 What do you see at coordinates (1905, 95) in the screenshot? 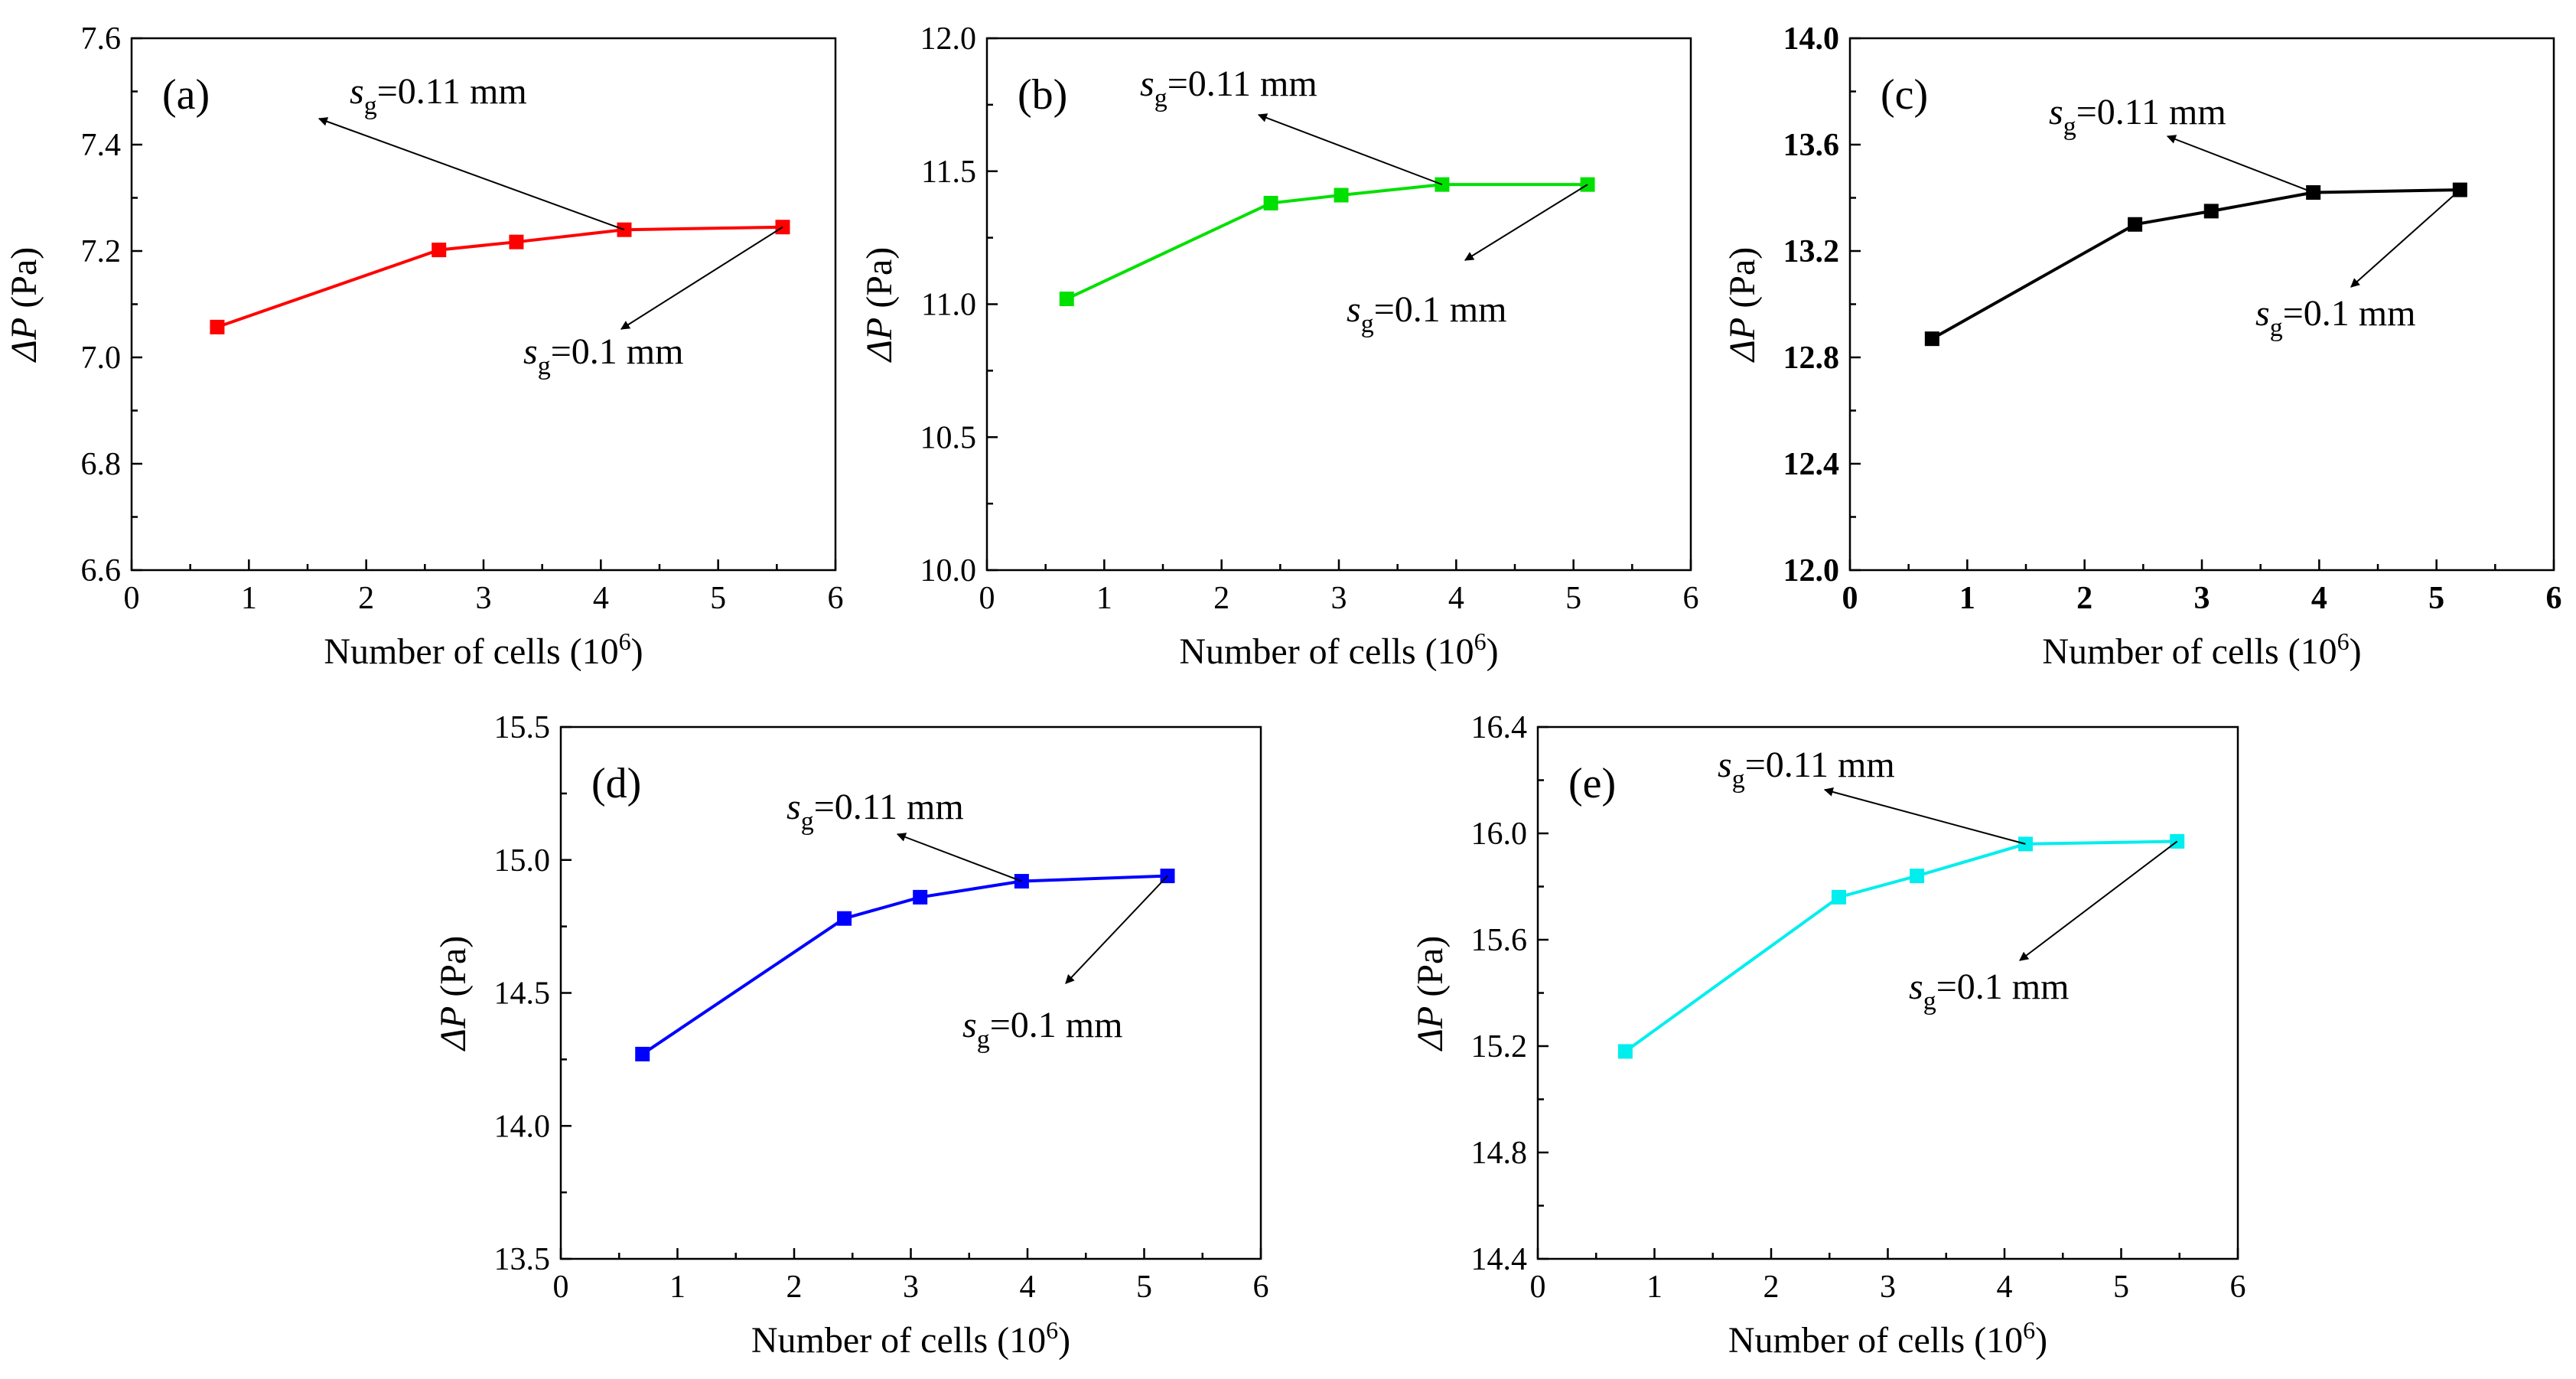
I see `panel-label: (c)` at bounding box center [1905, 95].